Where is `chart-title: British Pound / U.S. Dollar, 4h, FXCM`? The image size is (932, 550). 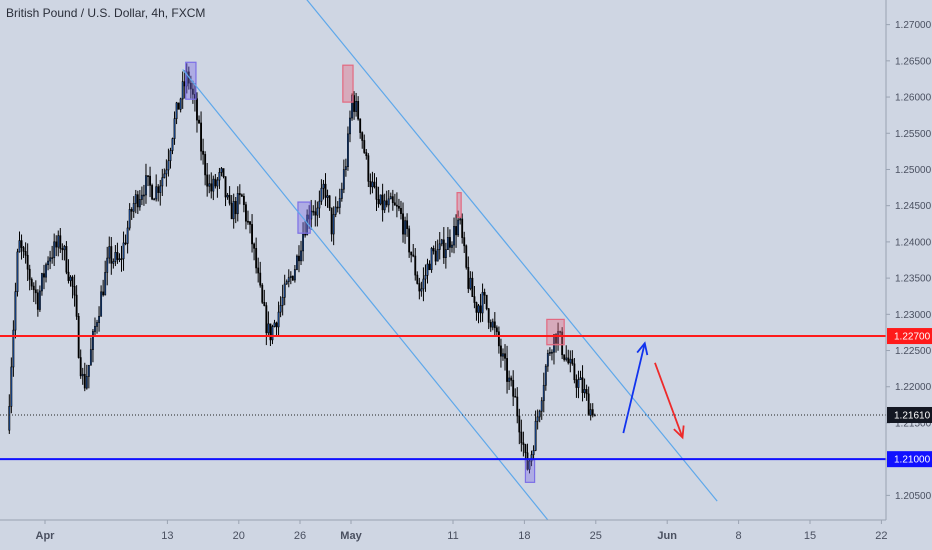 chart-title: British Pound / U.S. Dollar, 4h, FXCM is located at coordinates (106, 13).